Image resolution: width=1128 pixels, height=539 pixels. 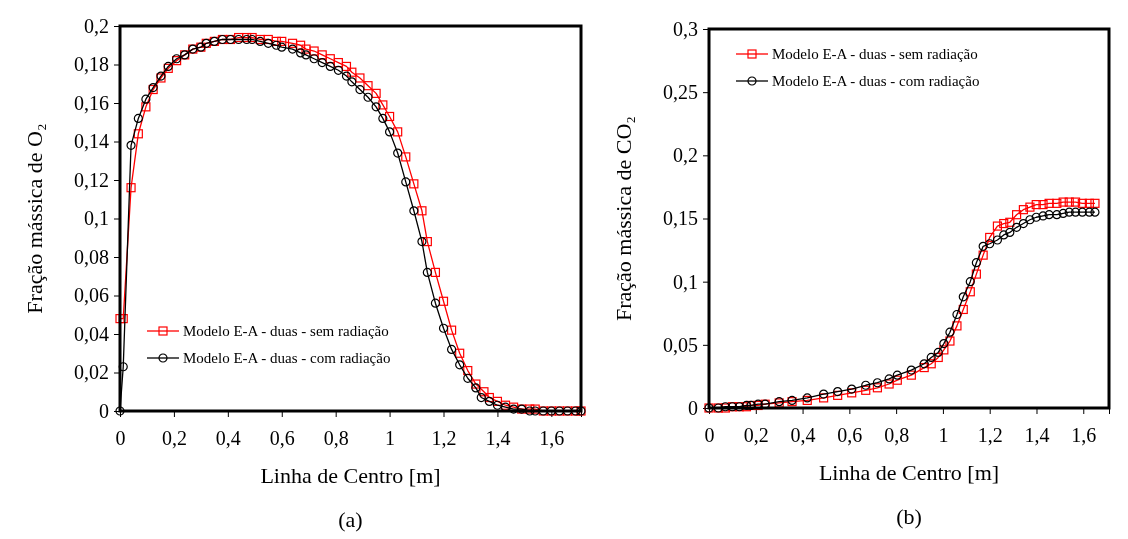 I want to click on text: (b), so click(x=909, y=516).